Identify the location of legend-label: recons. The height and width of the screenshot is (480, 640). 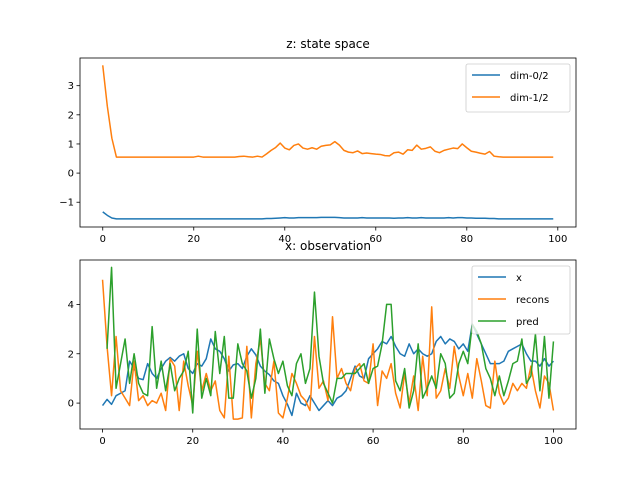
(532, 300).